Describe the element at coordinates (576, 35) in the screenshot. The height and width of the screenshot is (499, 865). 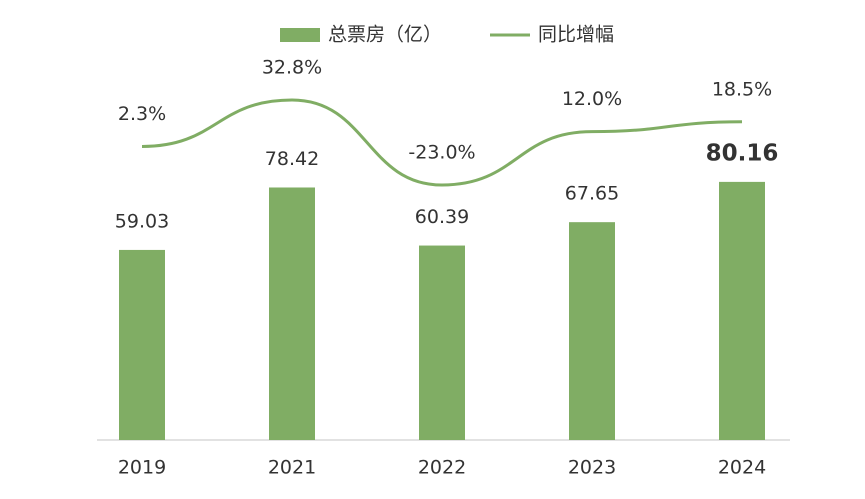
I see `legend-label: 同比增幅` at that location.